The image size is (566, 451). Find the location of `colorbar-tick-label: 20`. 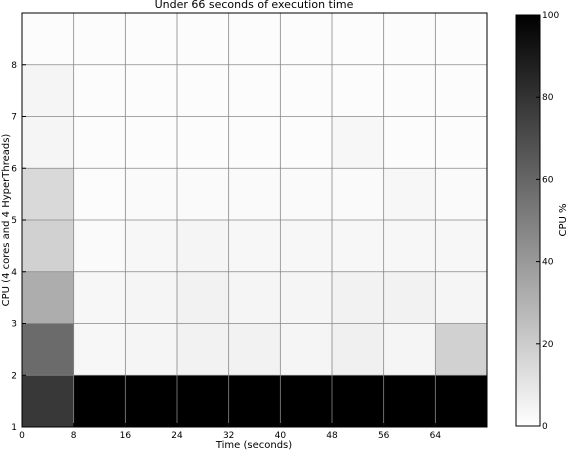

colorbar-tick-label: 20 is located at coordinates (548, 345).